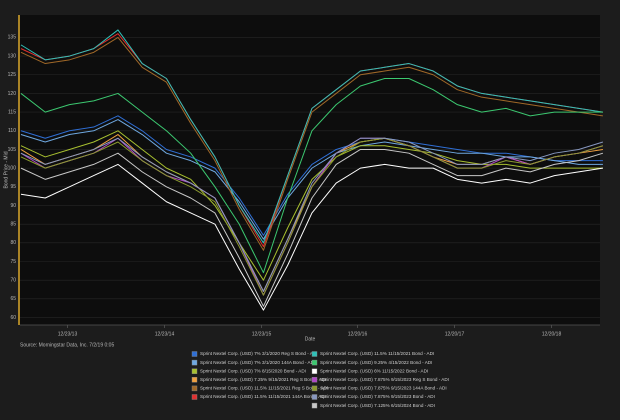 This screenshot has height=420, width=620. I want to click on y-tick-label: 115, so click(12, 112).